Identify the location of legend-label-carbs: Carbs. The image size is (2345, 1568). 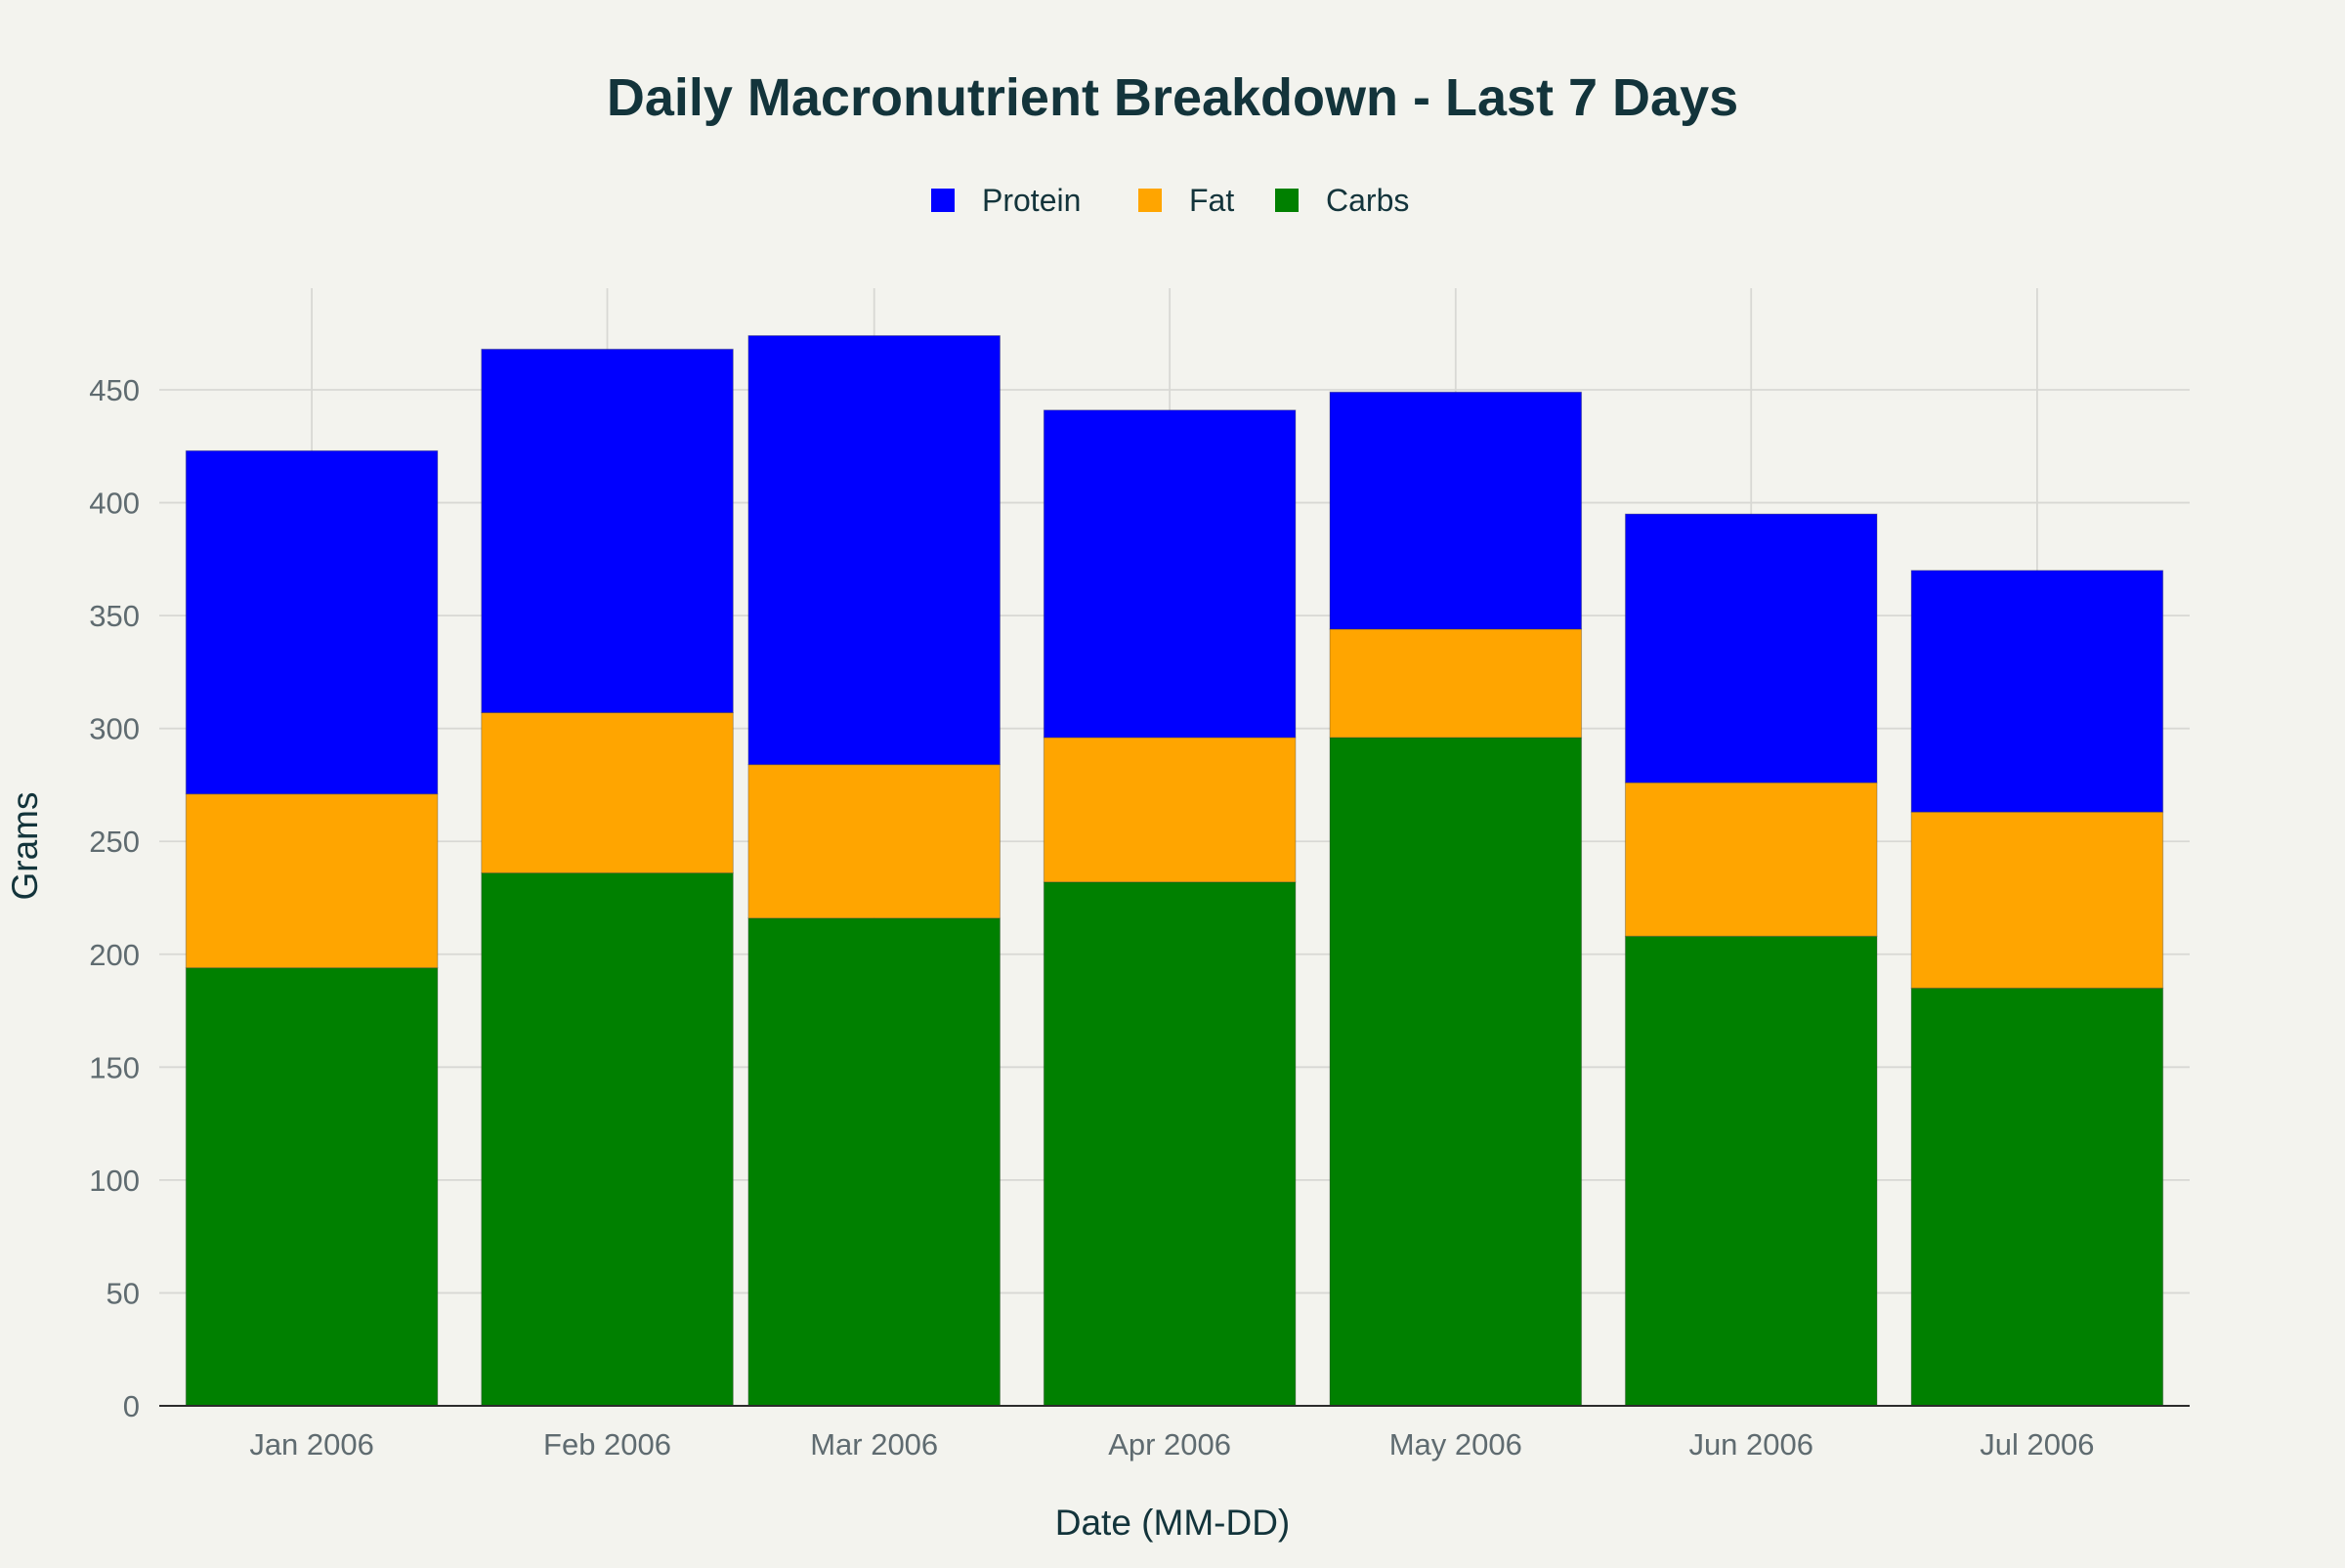
(1367, 200).